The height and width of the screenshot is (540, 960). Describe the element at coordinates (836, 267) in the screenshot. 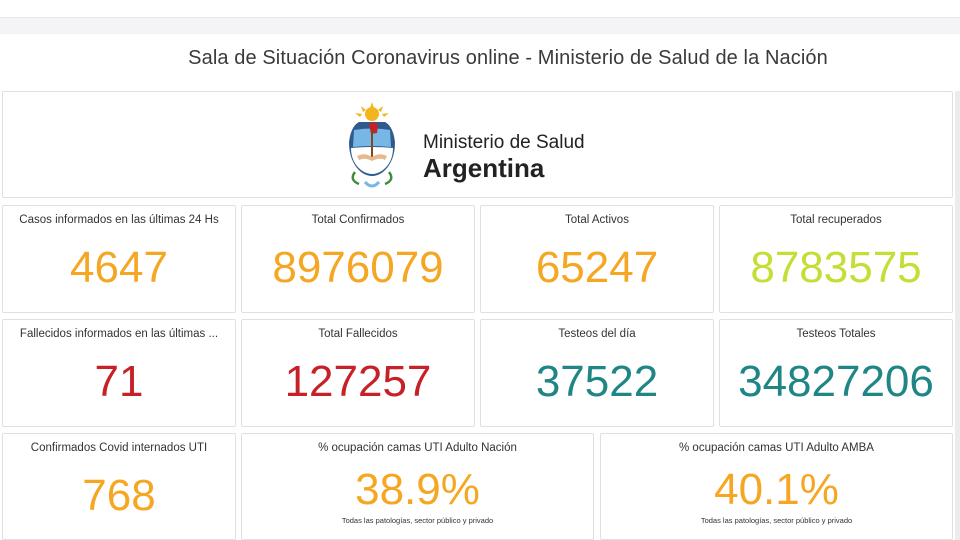

I see `stat-value: 8783575` at that location.